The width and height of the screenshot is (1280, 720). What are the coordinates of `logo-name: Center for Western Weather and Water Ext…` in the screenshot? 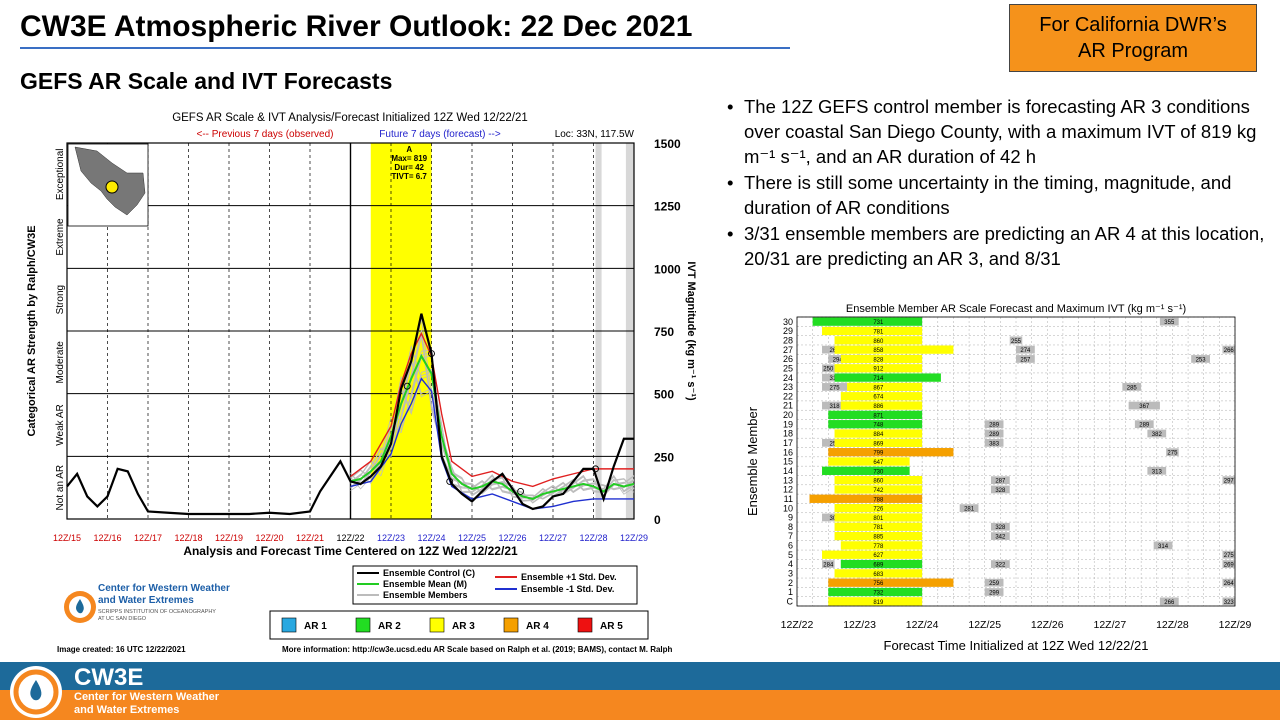 It's located at (168, 595).